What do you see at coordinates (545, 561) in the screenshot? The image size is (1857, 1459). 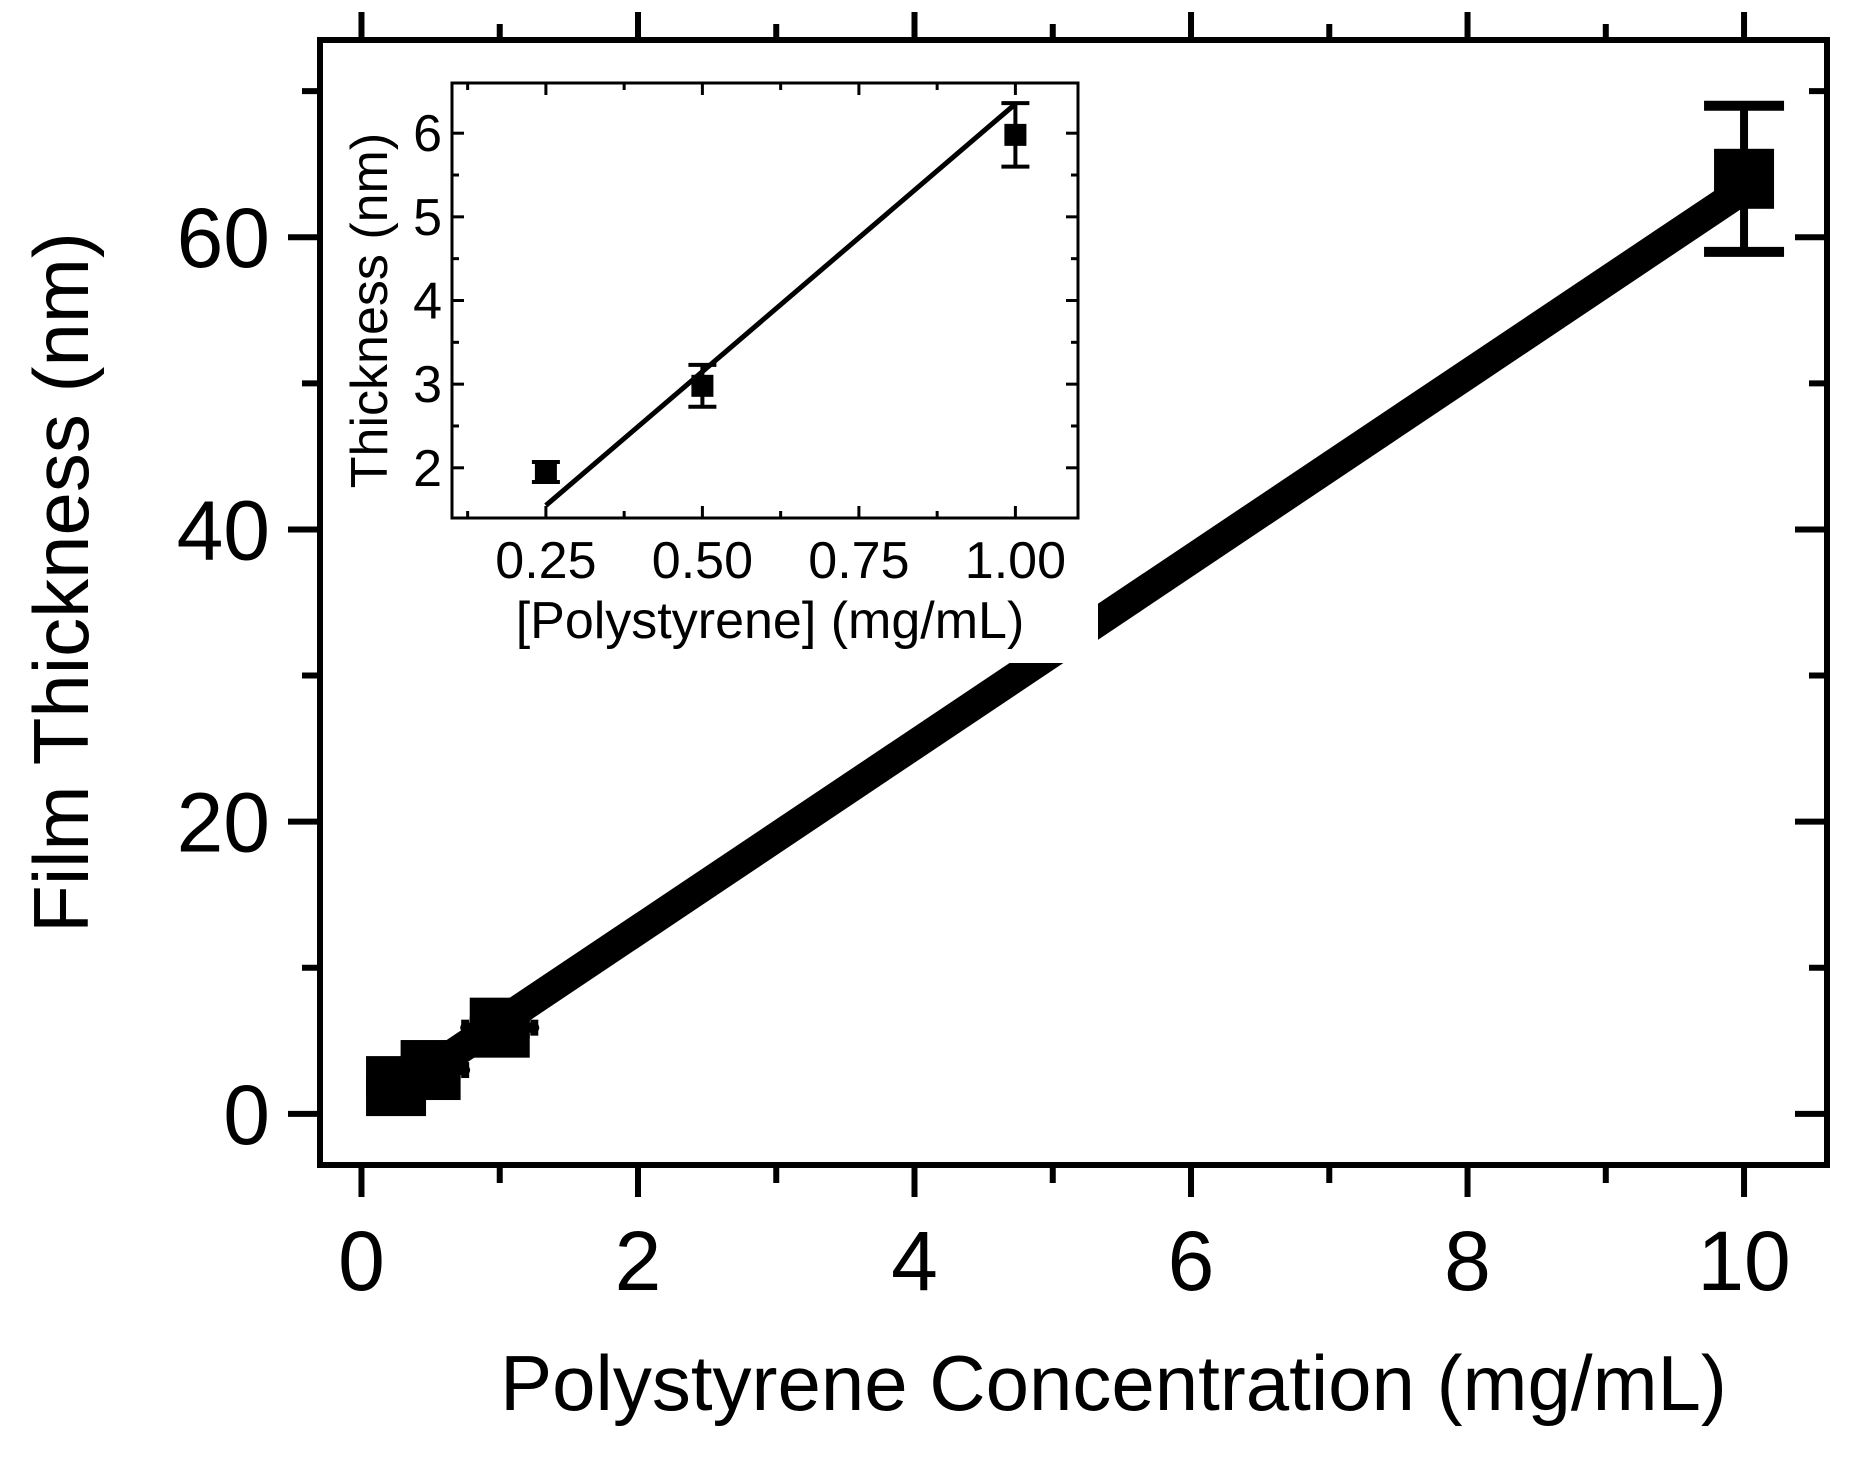 I see `inset-x-tick-label-0: 0.25` at bounding box center [545, 561].